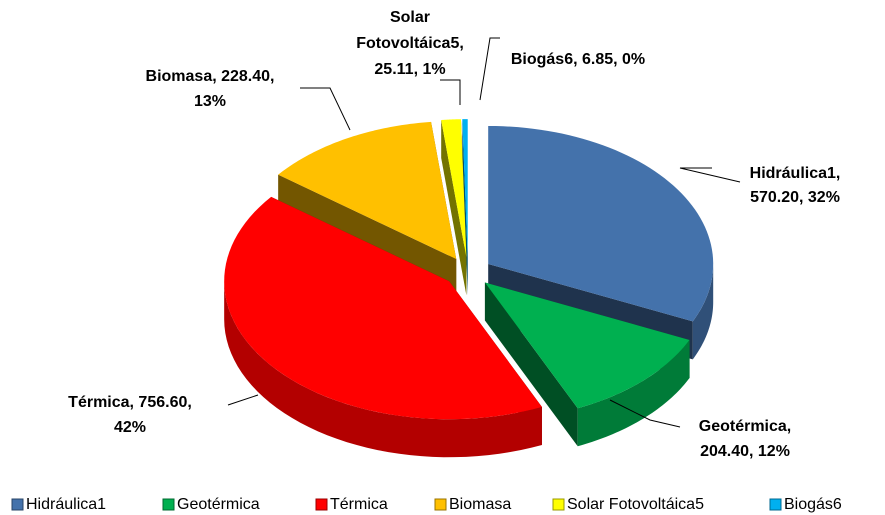  What do you see at coordinates (66, 504) in the screenshot?
I see `legend-label: Hidráulica1` at bounding box center [66, 504].